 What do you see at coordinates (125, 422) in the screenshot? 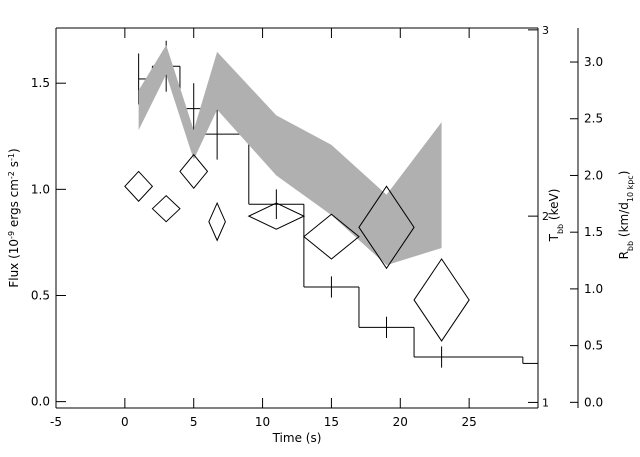
I see `x-tick-label: 0` at bounding box center [125, 422].